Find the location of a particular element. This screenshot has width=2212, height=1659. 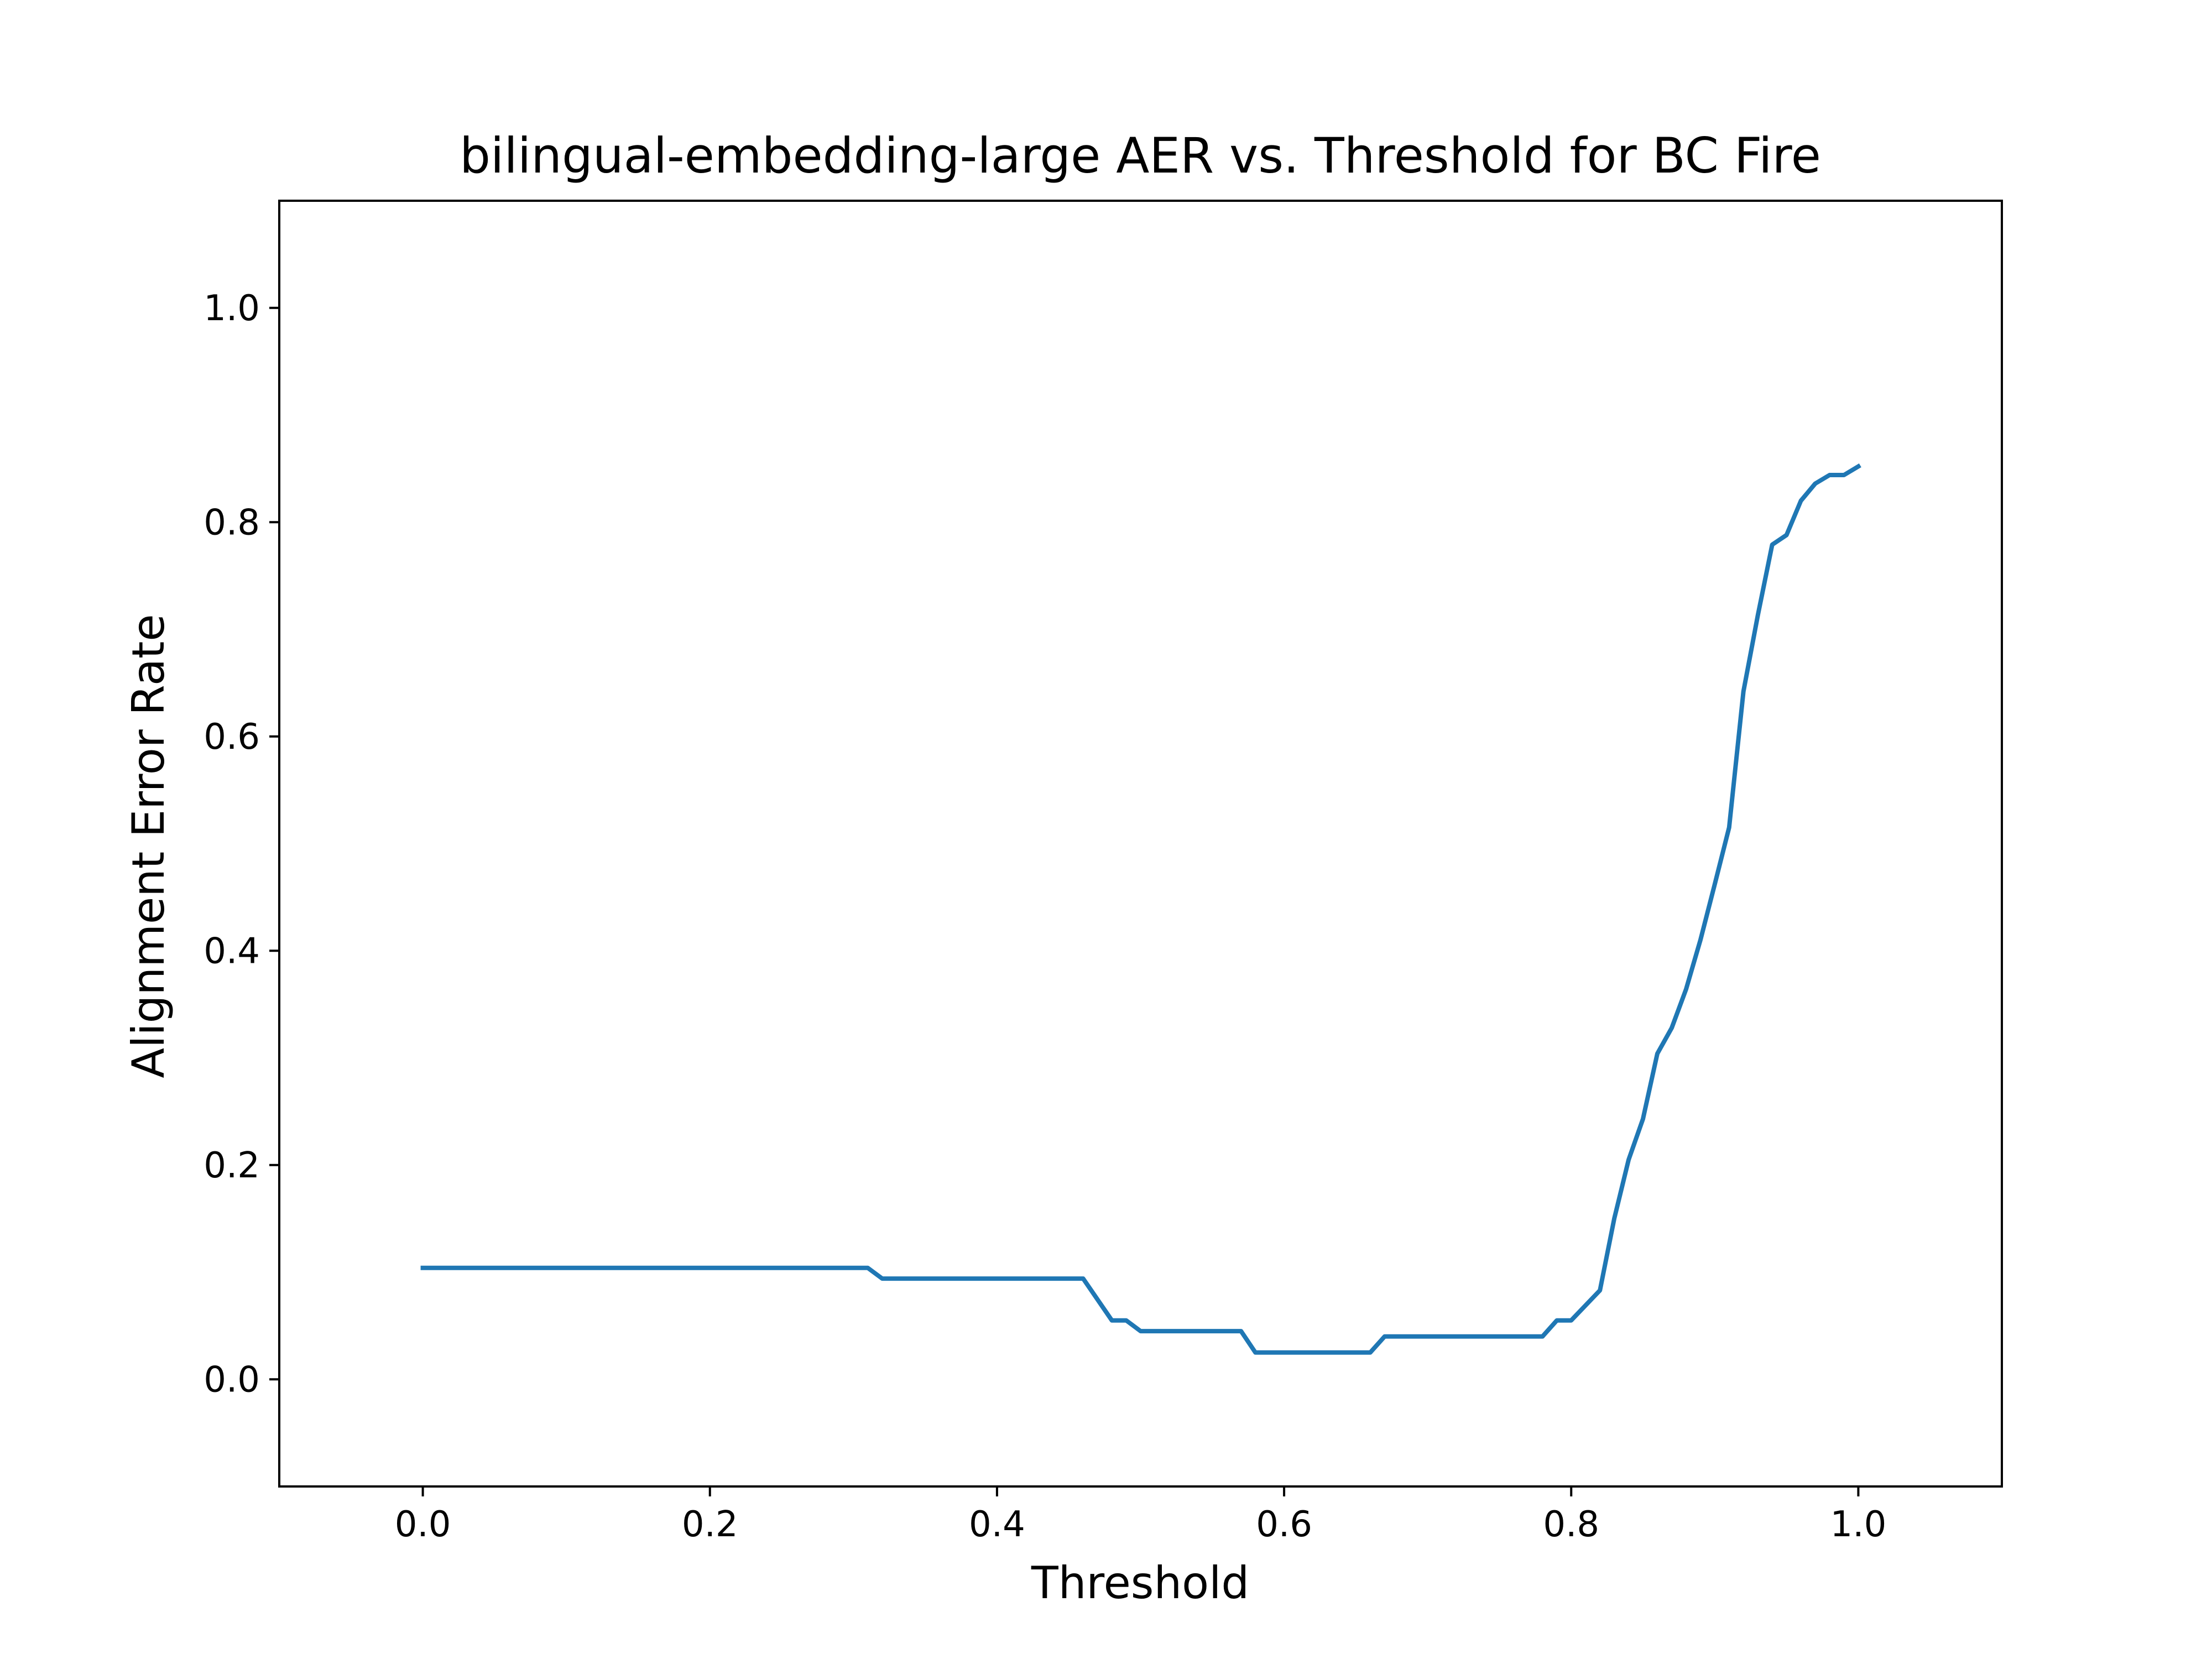

x-tick-label: 0.6 is located at coordinates (1284, 1524).